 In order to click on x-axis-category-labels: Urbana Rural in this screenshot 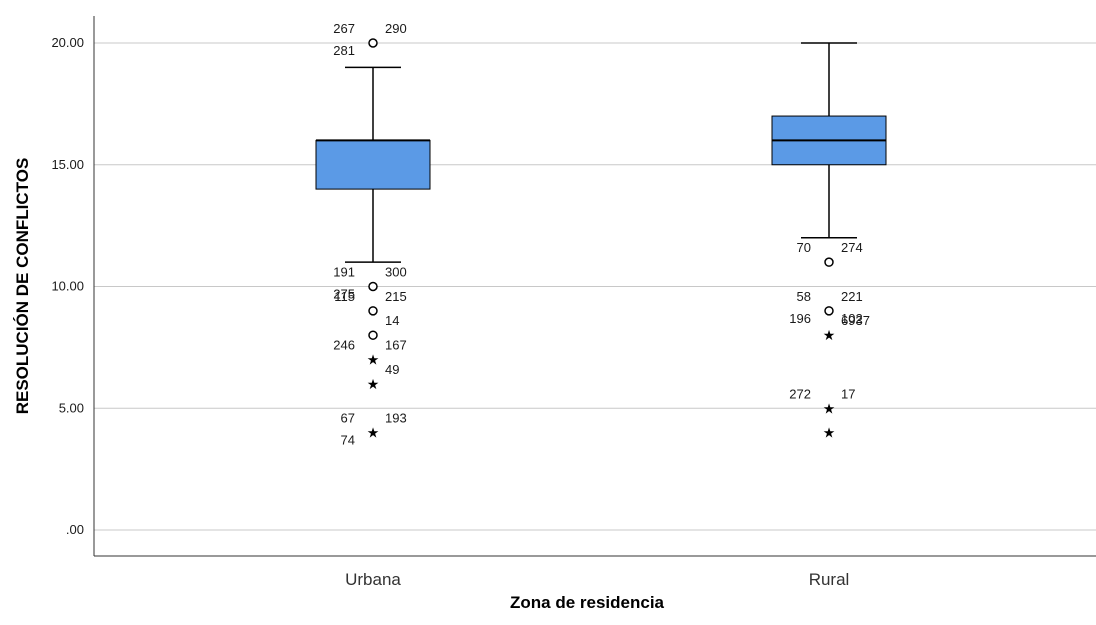, I will do `click(597, 579)`.